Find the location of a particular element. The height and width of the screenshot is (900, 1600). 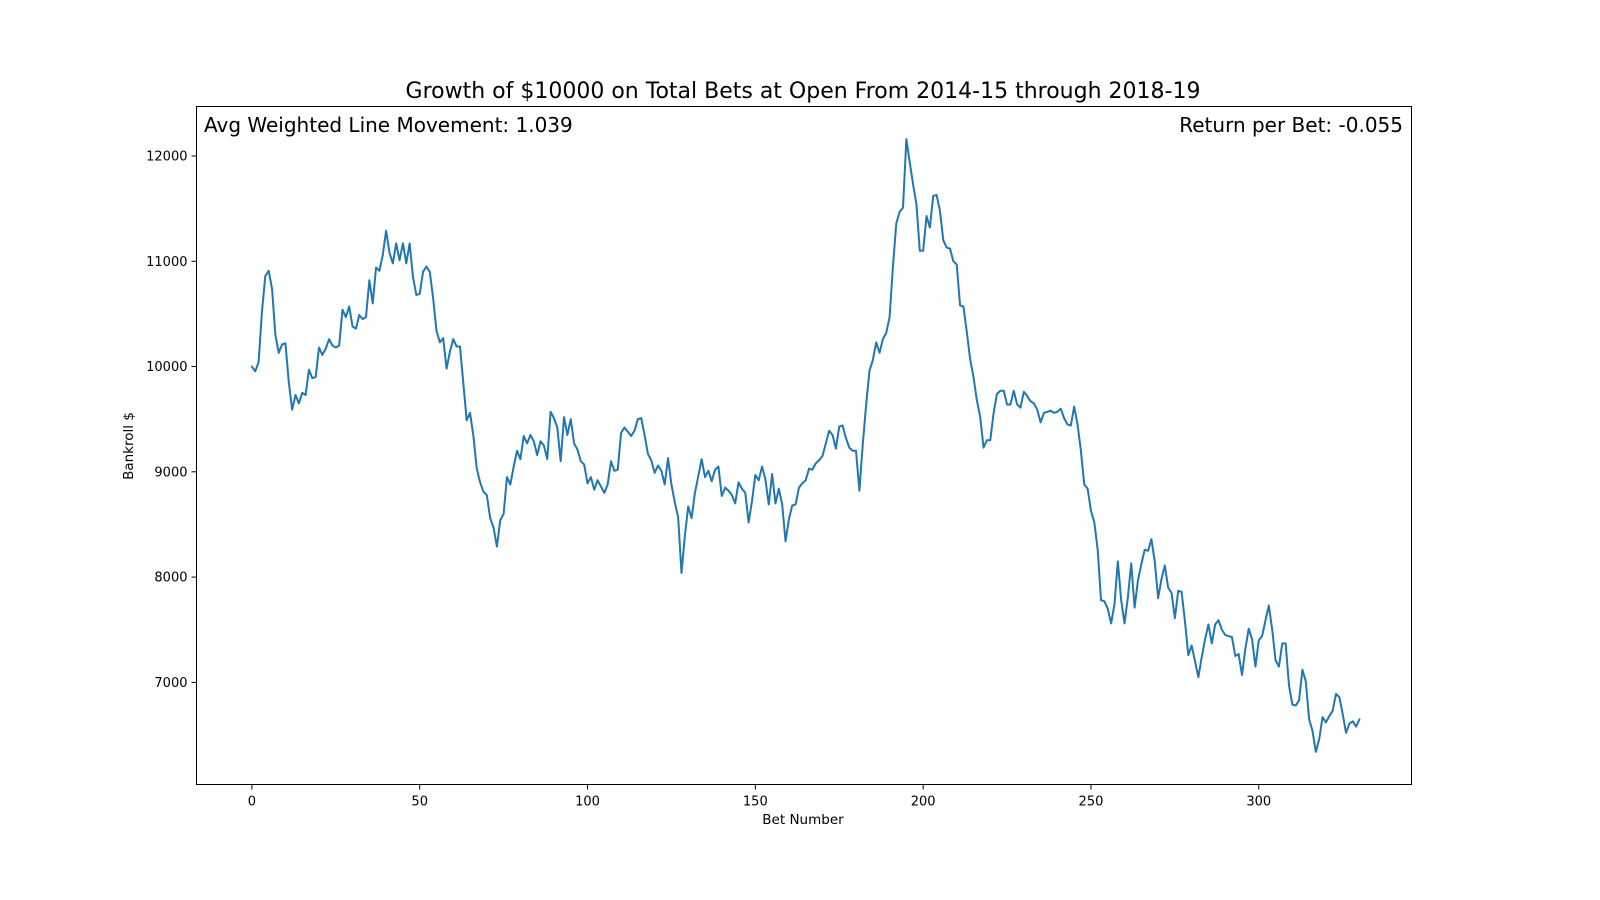

y-tick-label: 8000 is located at coordinates (170, 578).